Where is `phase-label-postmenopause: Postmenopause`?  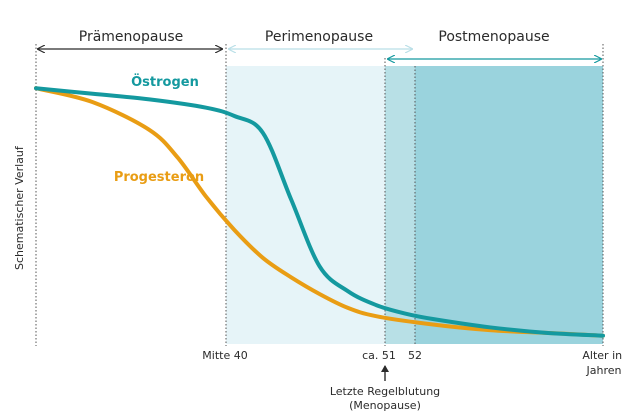 phase-label-postmenopause: Postmenopause is located at coordinates (493, 37).